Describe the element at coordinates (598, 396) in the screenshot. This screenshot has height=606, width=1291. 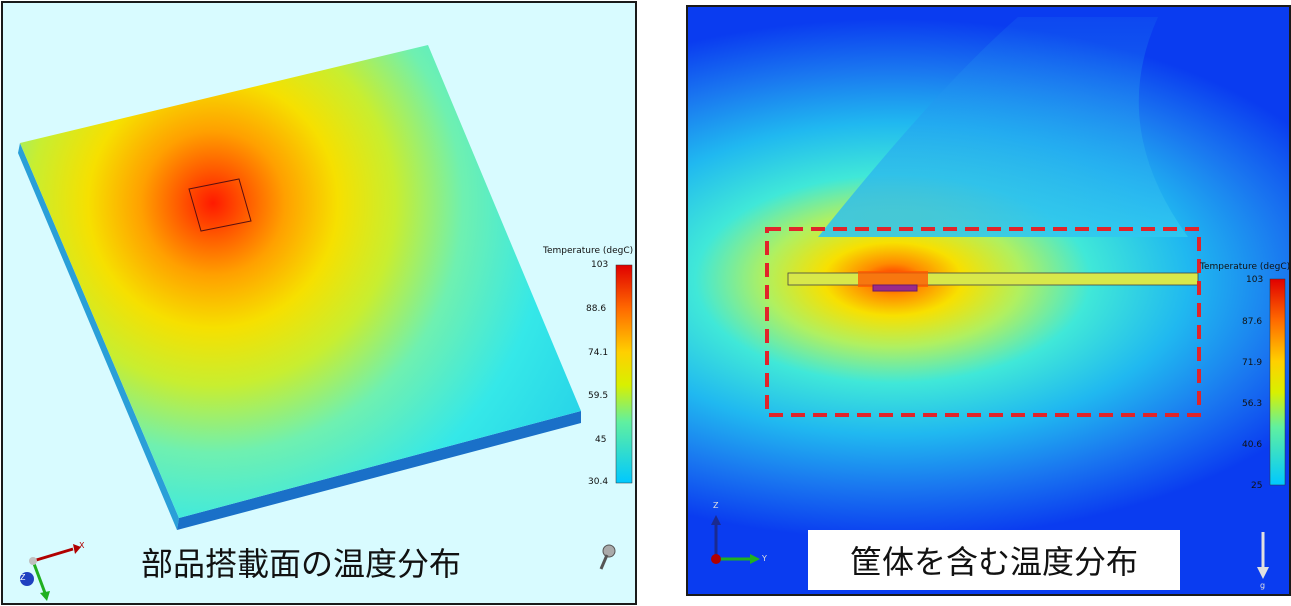
I see `left-tick: 59.5` at that location.